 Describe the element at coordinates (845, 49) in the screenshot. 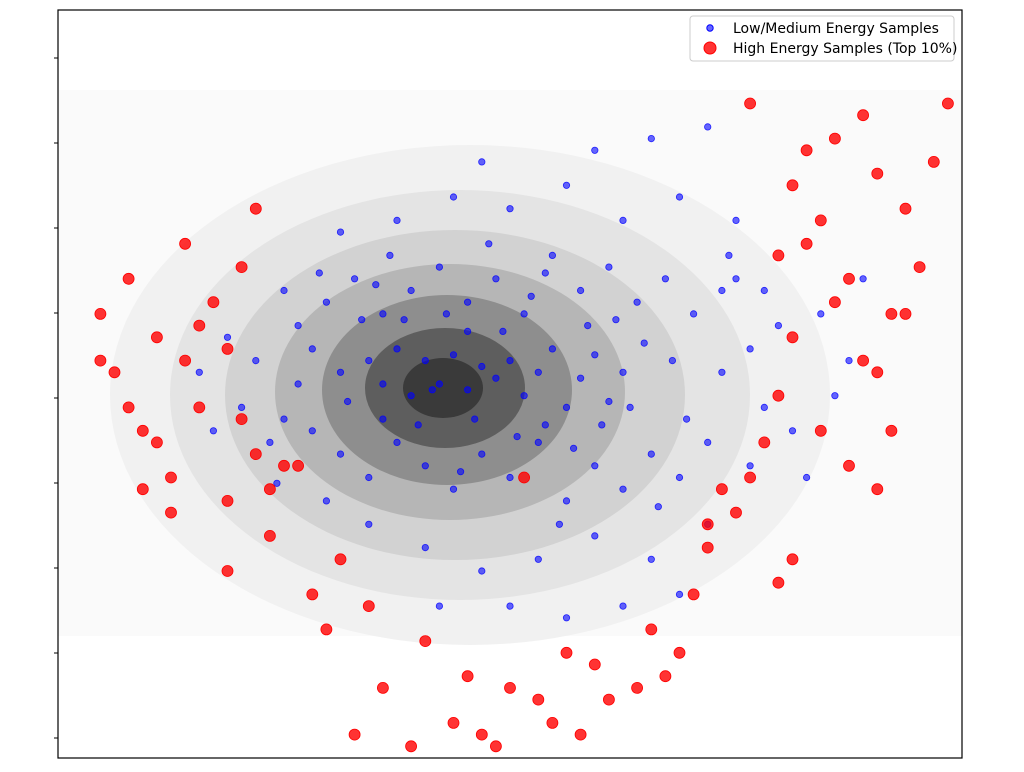

I see `legend-label-high: High Energy Samples (Top 10%)` at that location.